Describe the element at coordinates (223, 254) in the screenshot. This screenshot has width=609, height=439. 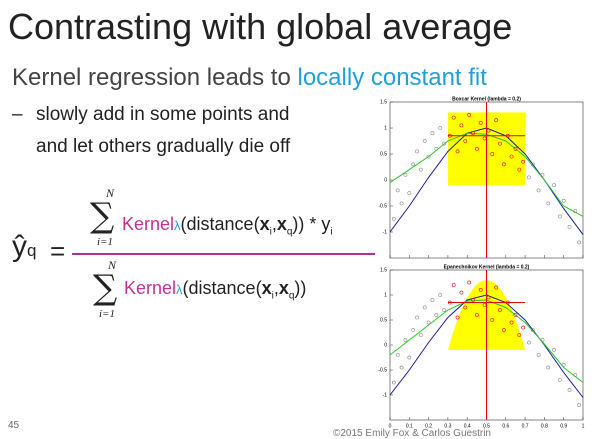
I see `fraction-line` at that location.